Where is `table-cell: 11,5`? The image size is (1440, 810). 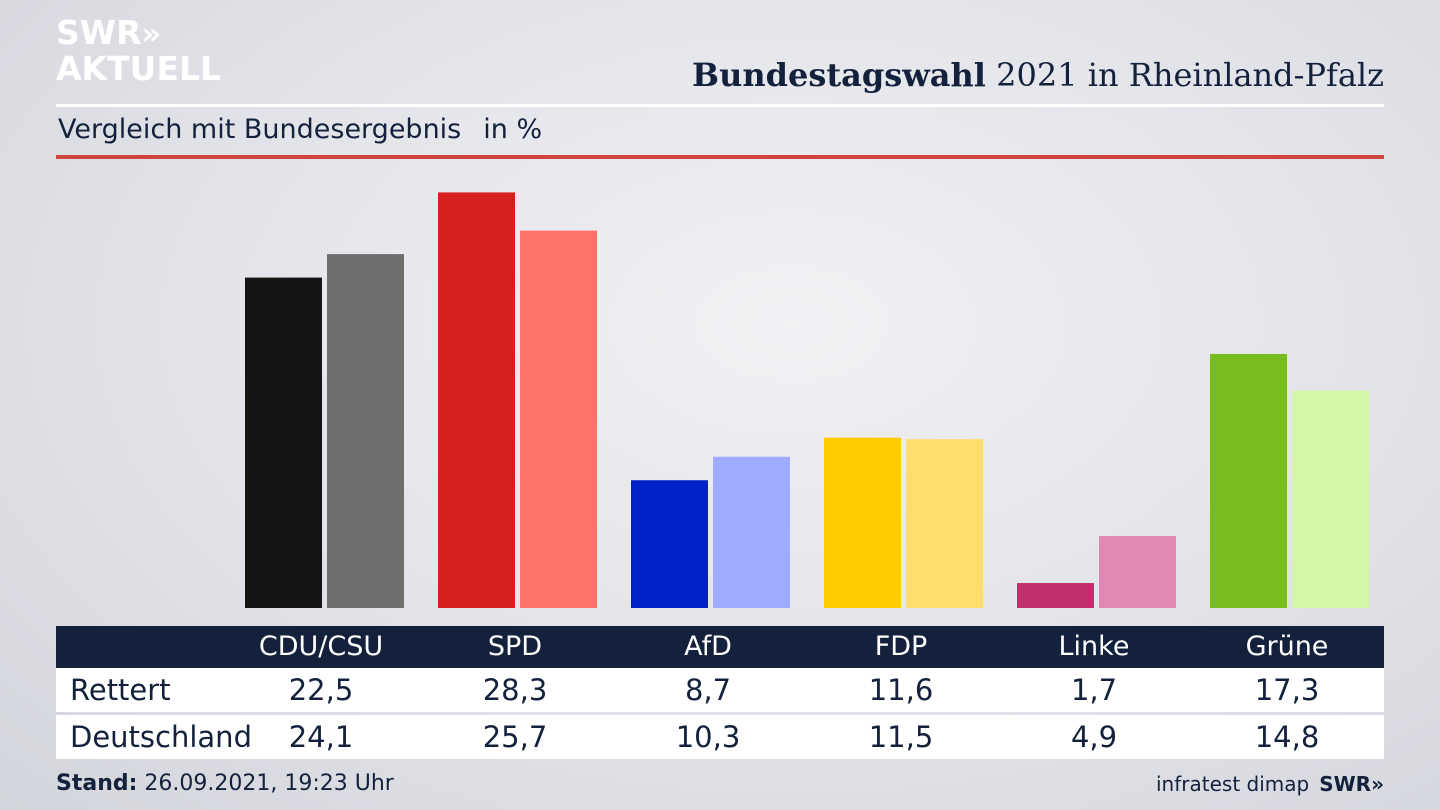
table-cell: 11,5 is located at coordinates (901, 737).